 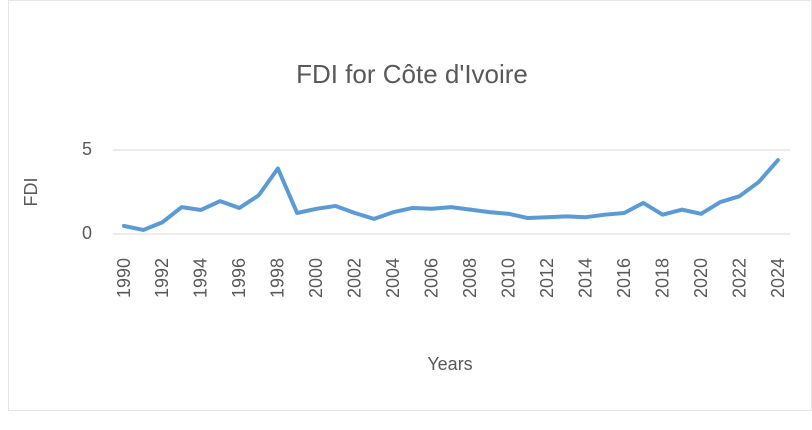 What do you see at coordinates (432, 278) in the screenshot?
I see `x-tick-label: 2006` at bounding box center [432, 278].